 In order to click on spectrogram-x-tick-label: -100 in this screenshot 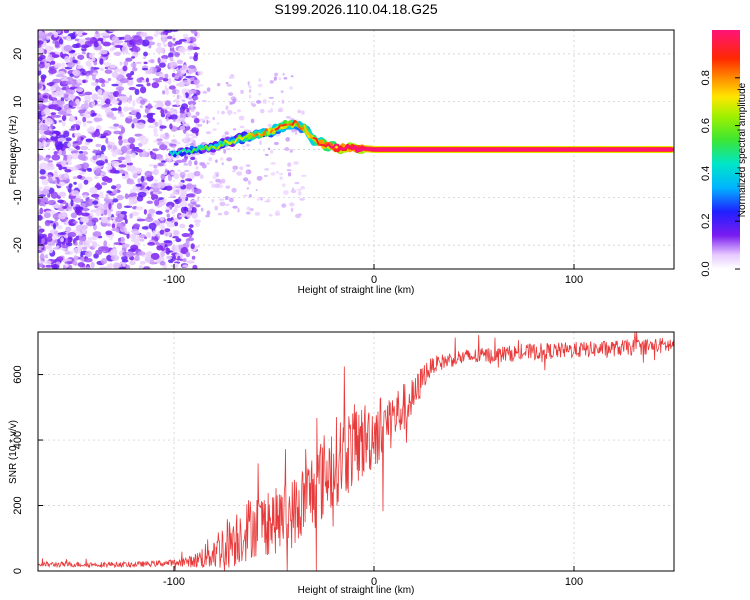, I will do `click(174, 280)`.